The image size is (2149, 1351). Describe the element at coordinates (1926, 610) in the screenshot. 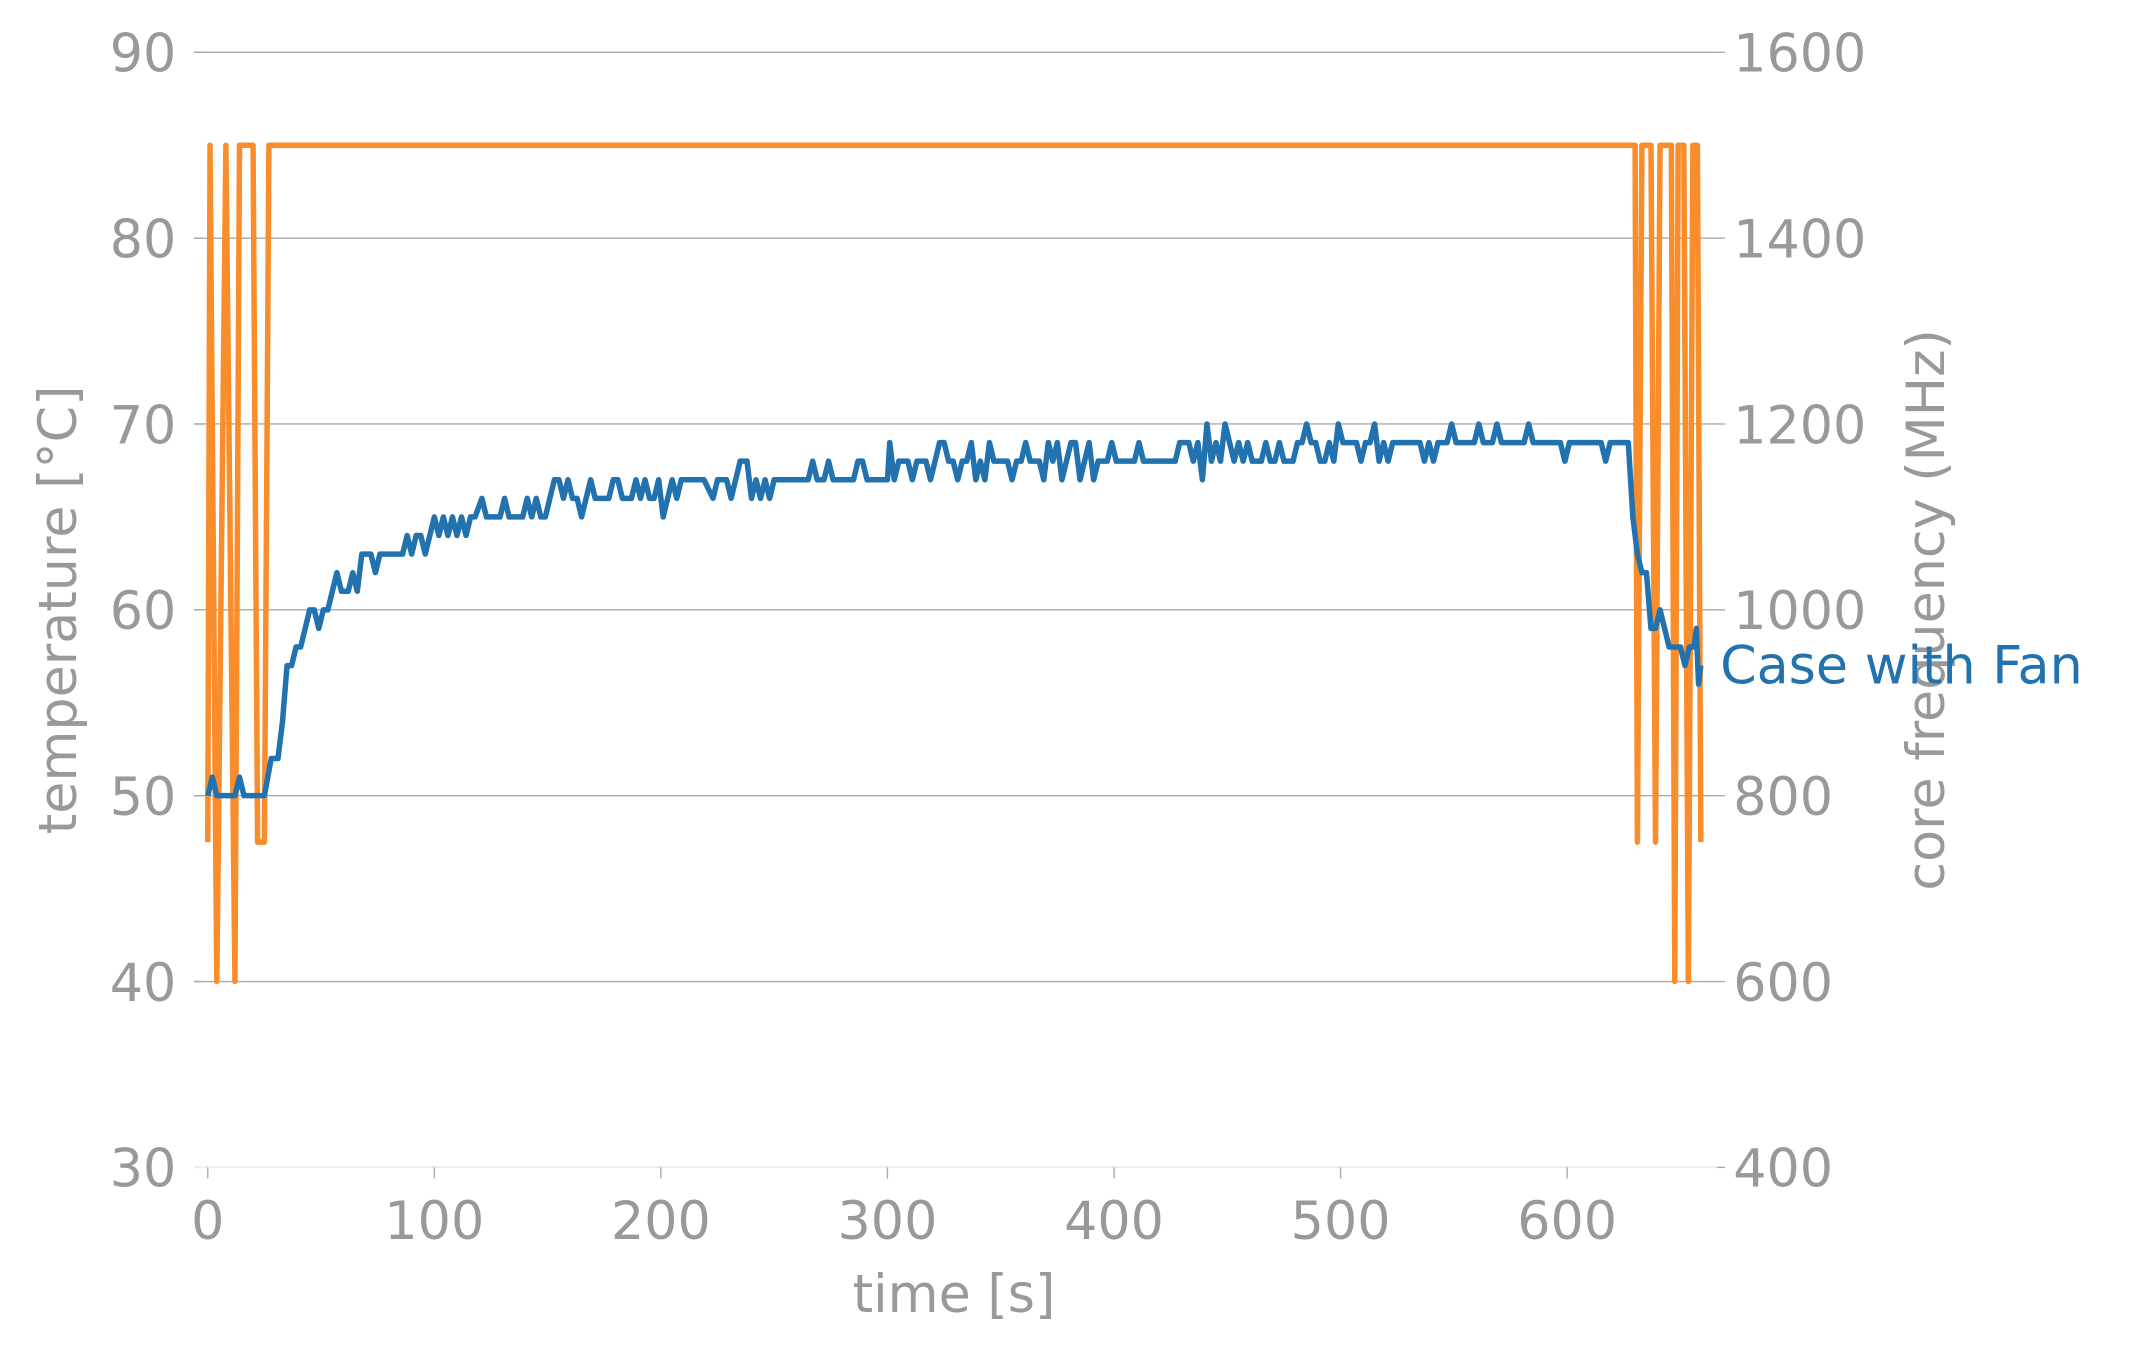

I see `y2-axis-label: core frequency (MHz)` at that location.